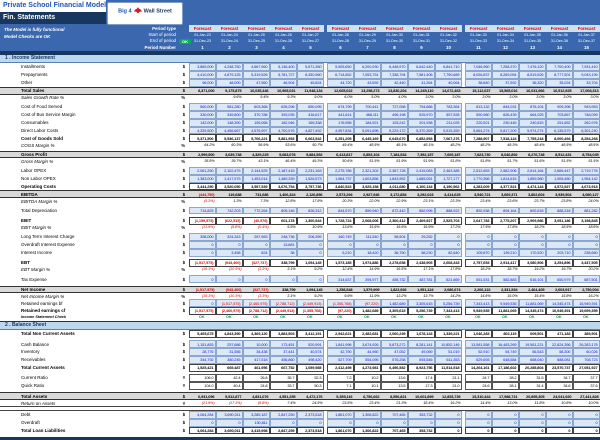  I want to click on data-cell: 2,482,681, so click(367, 334).